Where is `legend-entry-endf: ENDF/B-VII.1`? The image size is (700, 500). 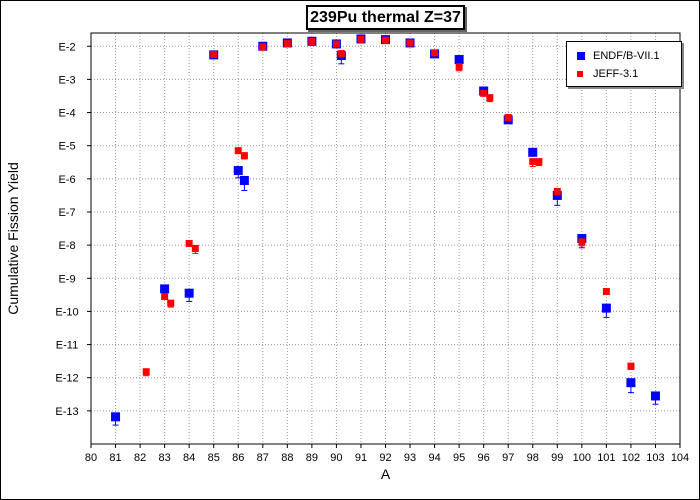
legend-entry-endf: ENDF/B-VII.1 is located at coordinates (618, 56).